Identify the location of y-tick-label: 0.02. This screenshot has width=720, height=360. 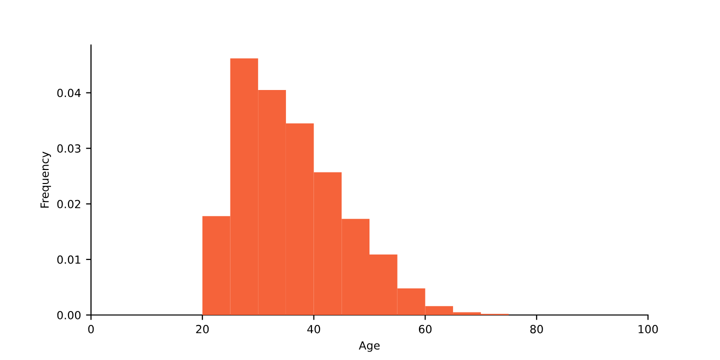
(68, 204).